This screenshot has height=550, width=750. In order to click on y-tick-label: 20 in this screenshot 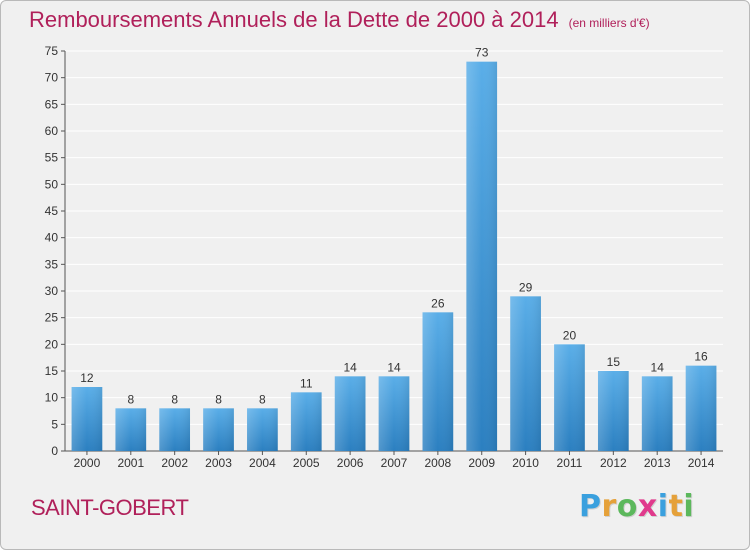, I will do `click(52, 344)`.